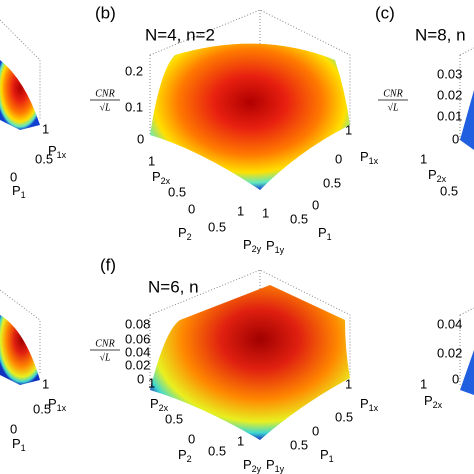 This screenshot has width=474, height=474. What do you see at coordinates (134, 106) in the screenshot?
I see `tick-label: 0.1` at bounding box center [134, 106].